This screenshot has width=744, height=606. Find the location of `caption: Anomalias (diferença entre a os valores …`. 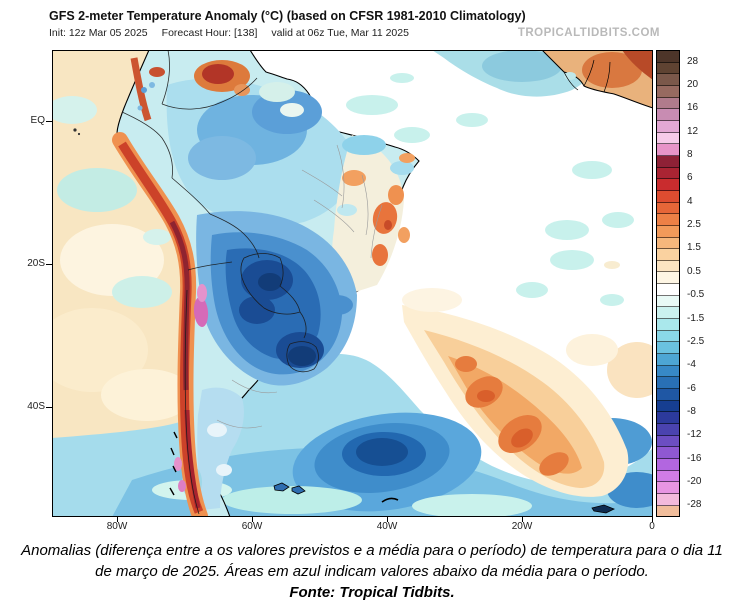

caption: Anomalias (diferença entre a os valores … is located at coordinates (372, 571).